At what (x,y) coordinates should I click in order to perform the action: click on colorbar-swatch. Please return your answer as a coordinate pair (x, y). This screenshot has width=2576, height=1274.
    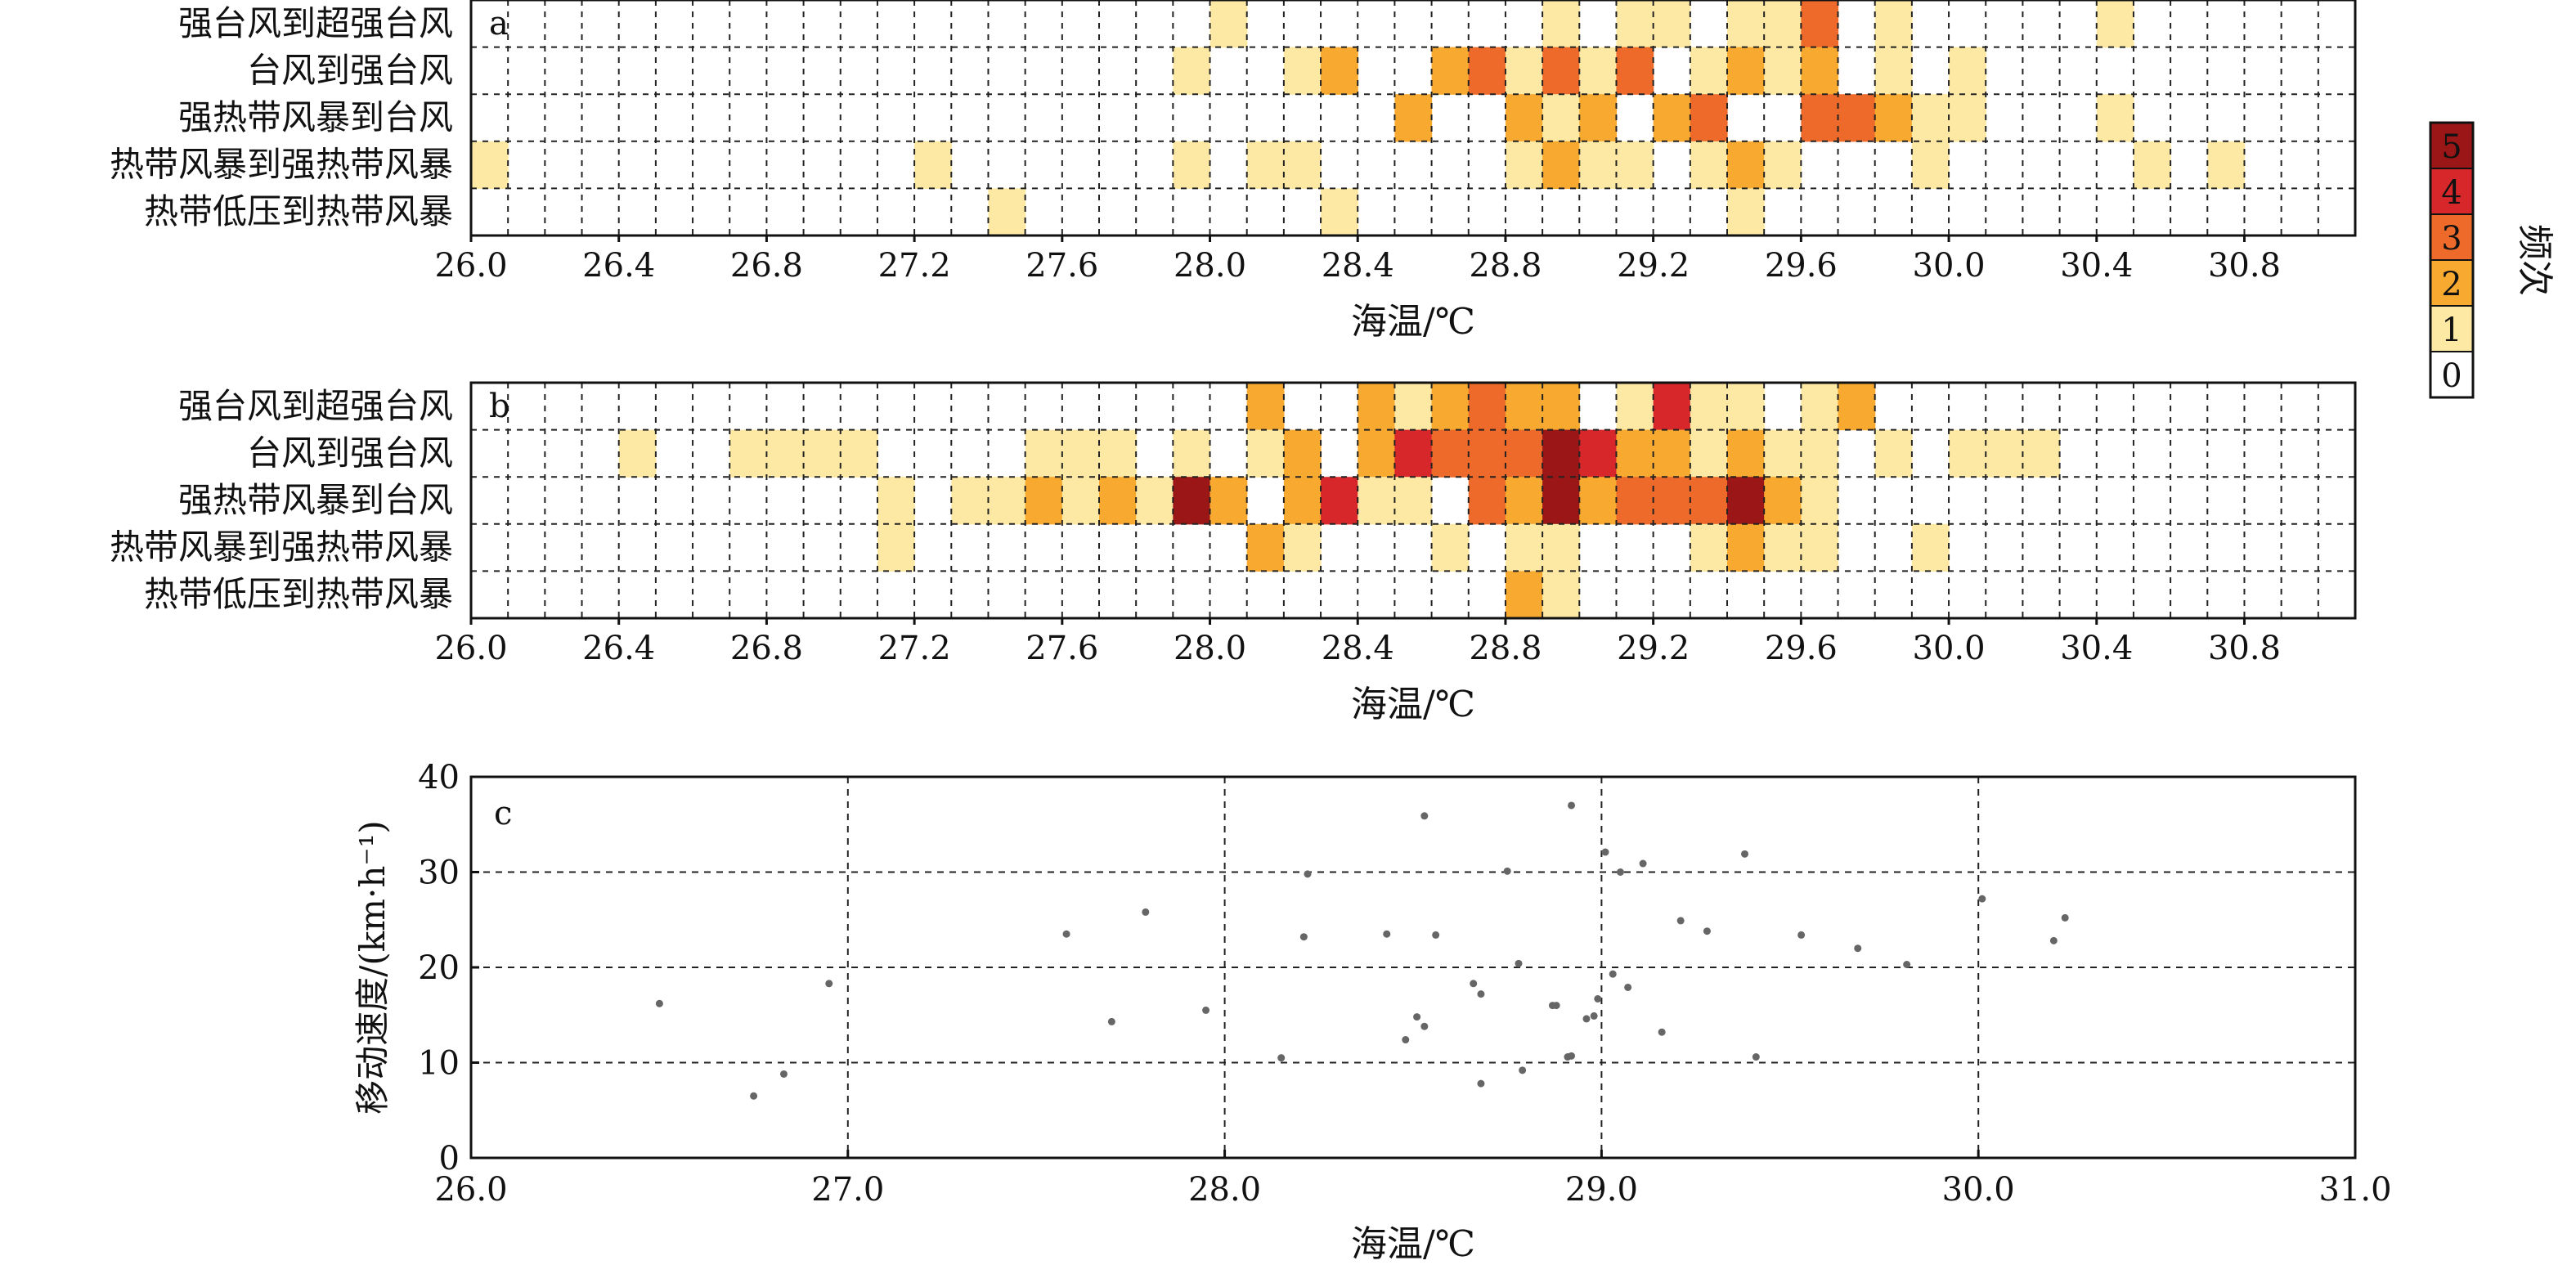
    Looking at the image, I should click on (2452, 191).